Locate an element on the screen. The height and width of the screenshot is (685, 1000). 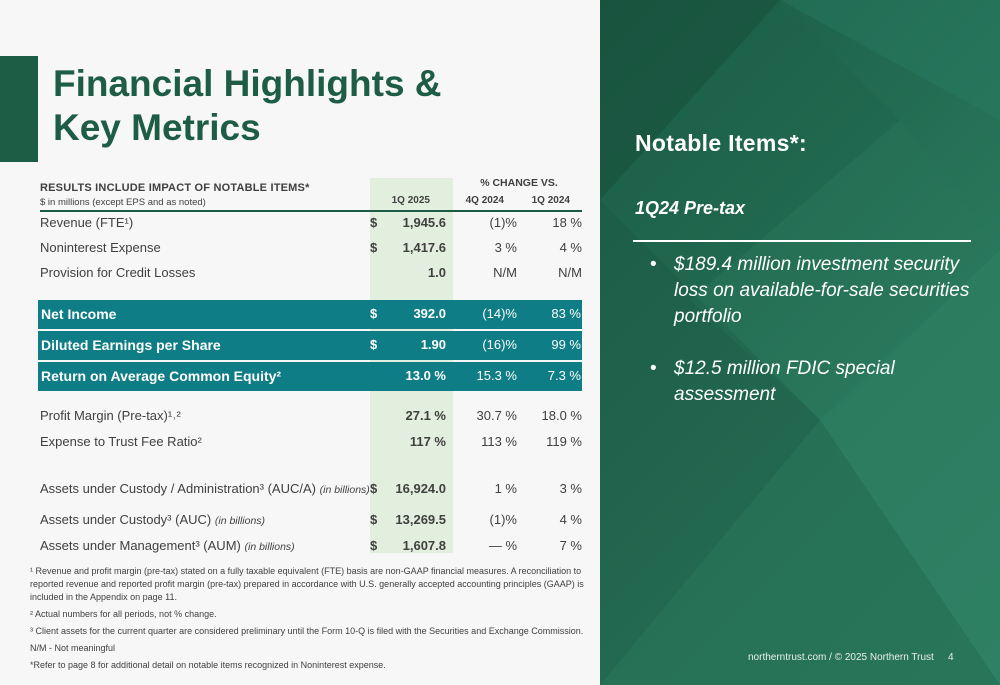
row-change-prev1: (14)% is located at coordinates (499, 313).